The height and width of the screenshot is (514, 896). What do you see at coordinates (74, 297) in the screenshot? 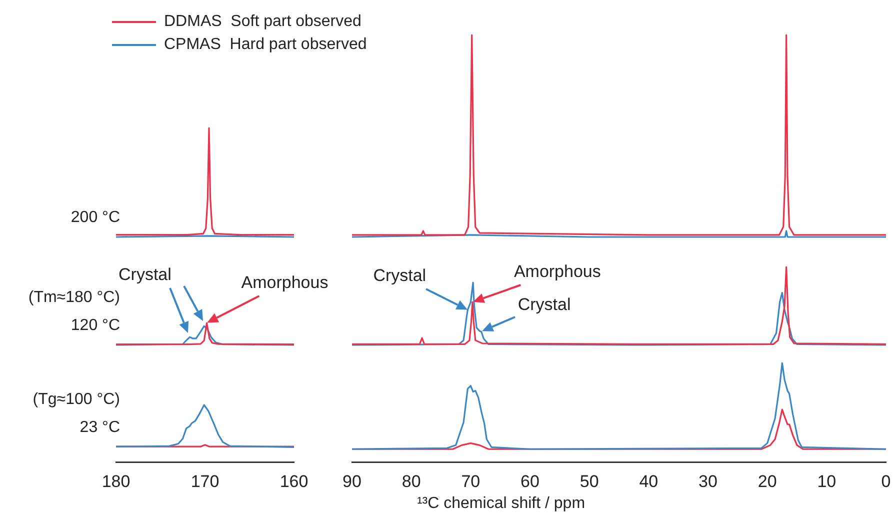
I see `text: (Tm≈180 °C)` at bounding box center [74, 297].